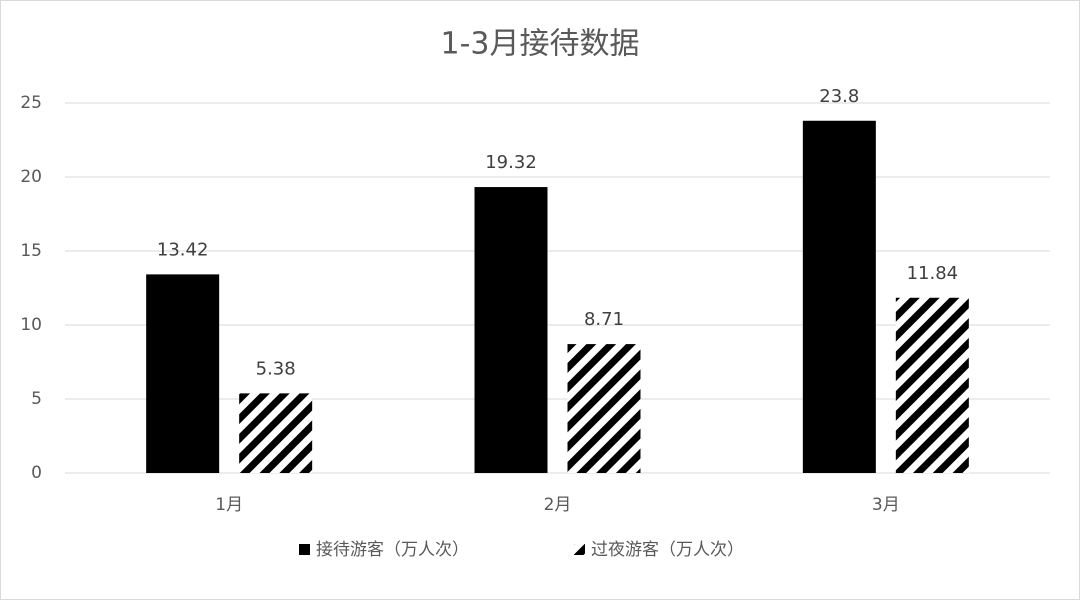 The height and width of the screenshot is (600, 1080). I want to click on data-label: 5.38, so click(276, 368).